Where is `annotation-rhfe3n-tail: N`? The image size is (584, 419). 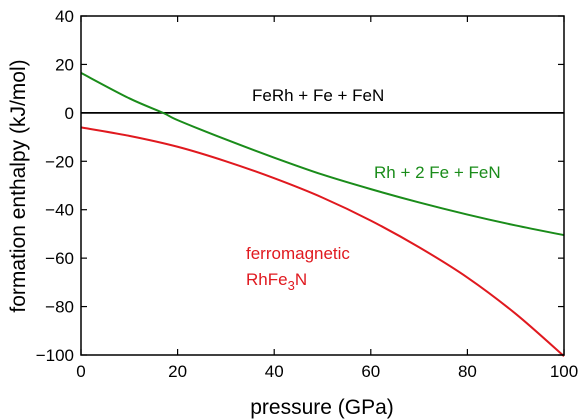
annotation-rhfe3n-tail: N is located at coordinates (301, 279).